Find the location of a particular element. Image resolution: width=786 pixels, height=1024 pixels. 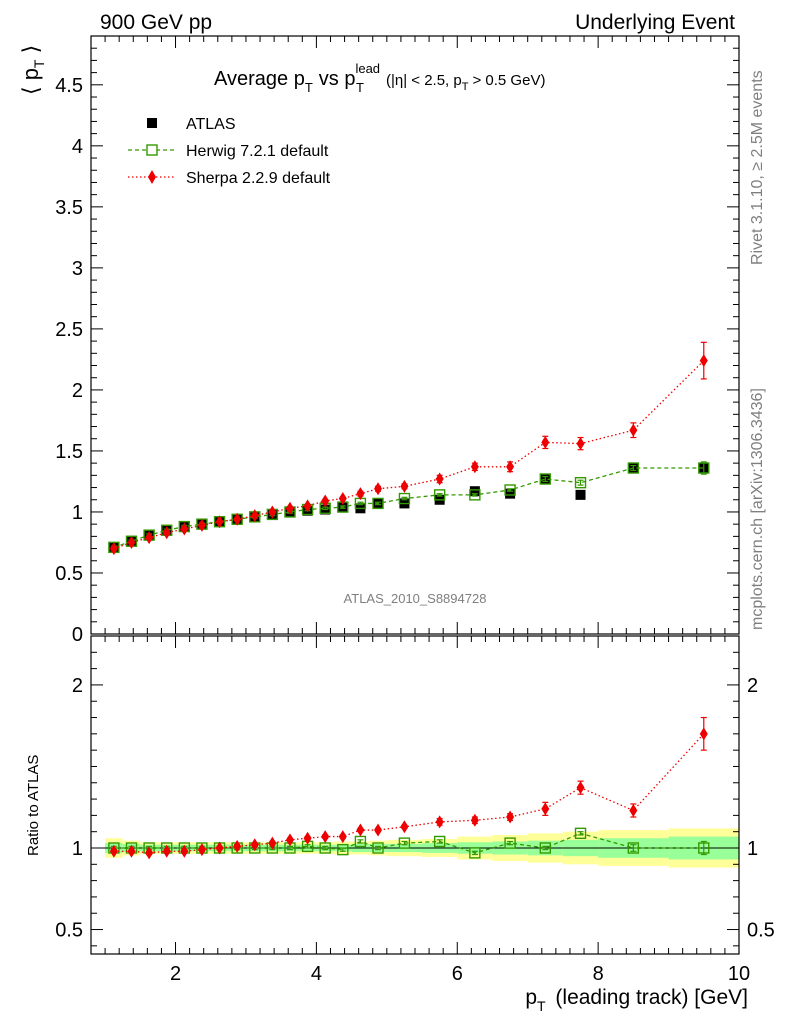

herwig-line is located at coordinates (408, 507).